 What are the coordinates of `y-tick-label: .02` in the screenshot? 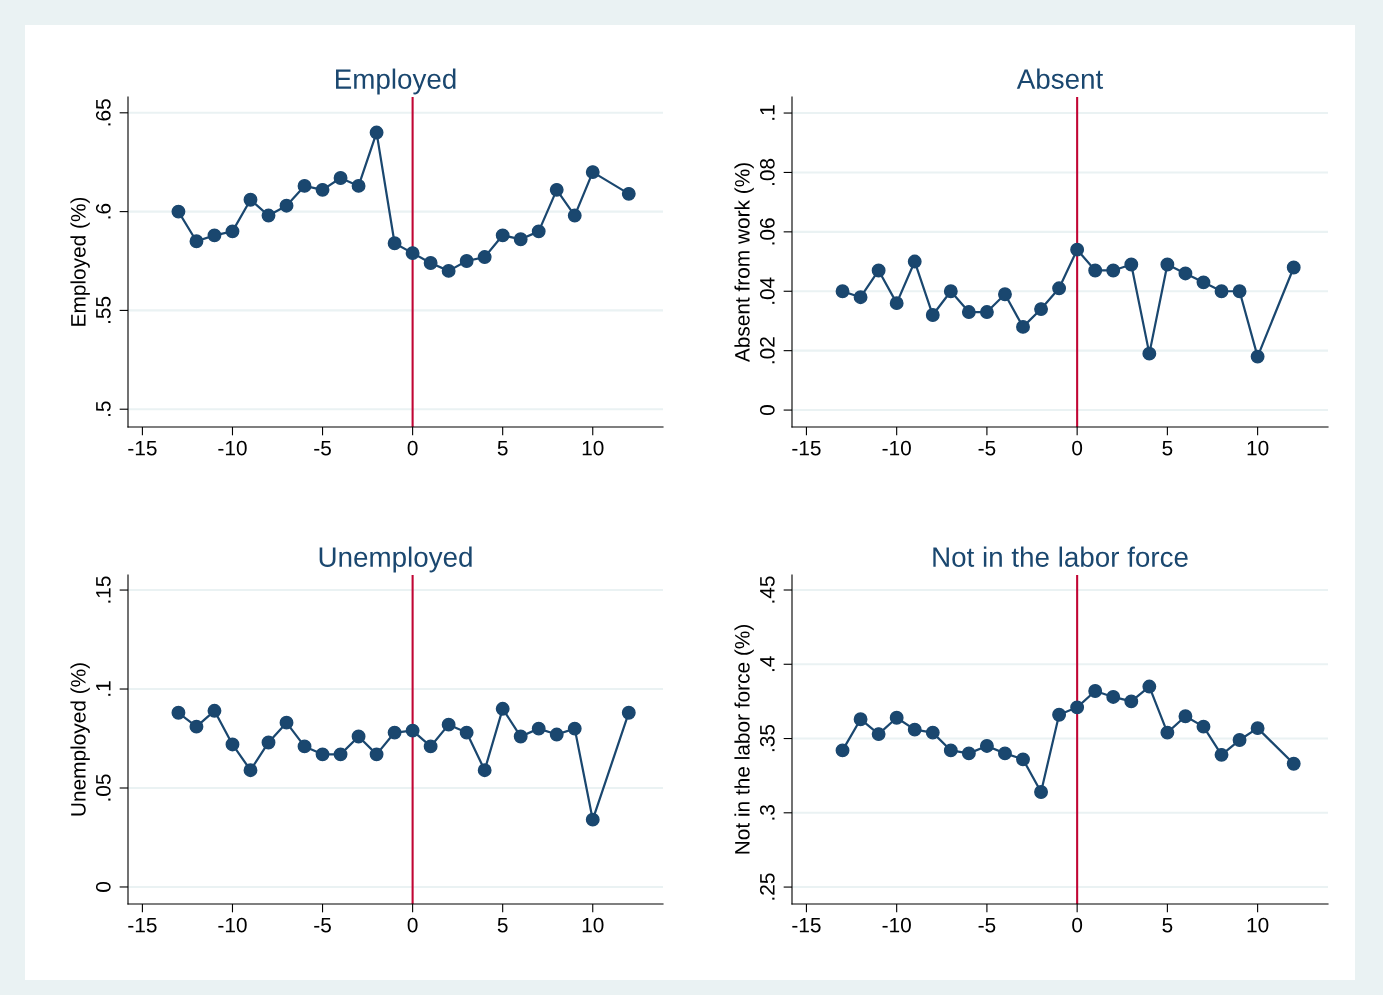 It's located at (767, 350).